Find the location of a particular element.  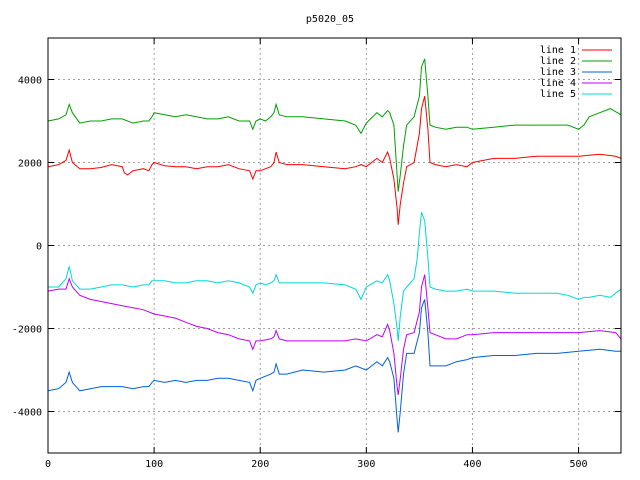

legend-label: line 4 is located at coordinates (558, 83).